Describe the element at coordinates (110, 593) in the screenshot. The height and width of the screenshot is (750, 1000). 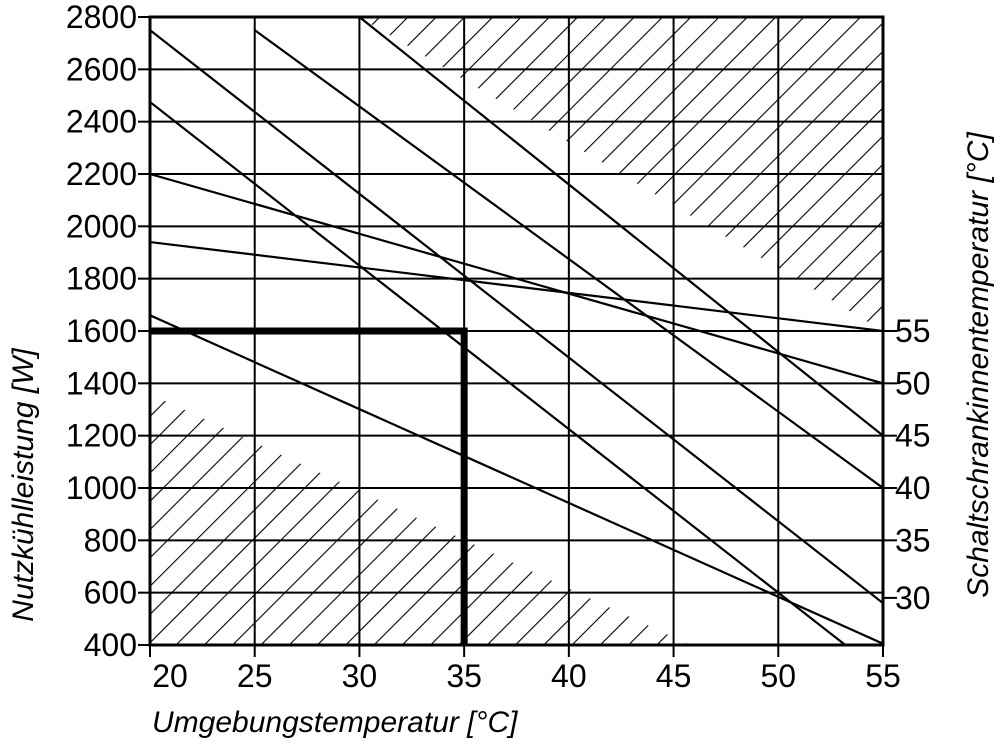
I see `y-tick-label-600: 600` at that location.